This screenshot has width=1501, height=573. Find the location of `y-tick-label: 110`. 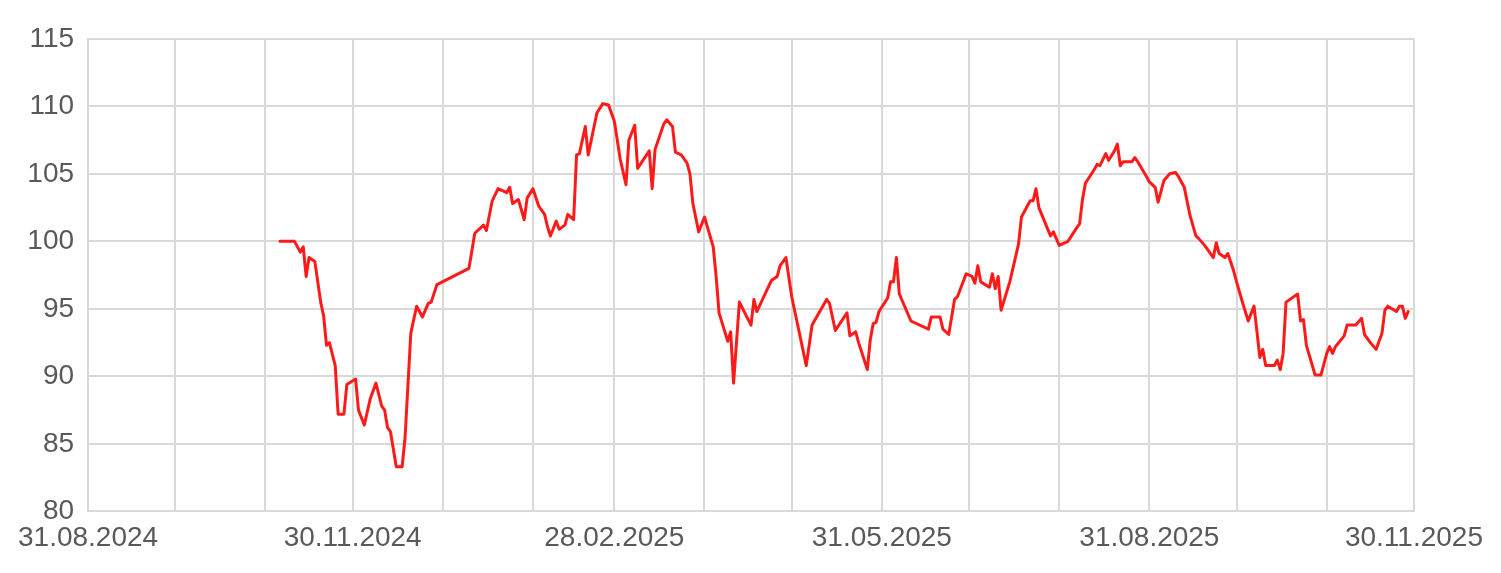

y-tick-label: 110 is located at coordinates (52, 105).